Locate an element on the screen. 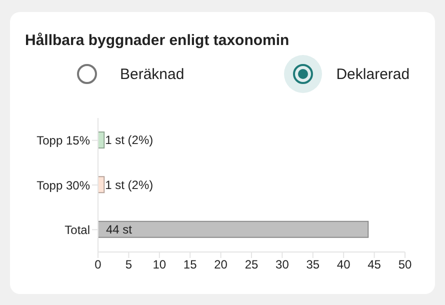 The image size is (445, 305). x-tick-label: 15 is located at coordinates (190, 265).